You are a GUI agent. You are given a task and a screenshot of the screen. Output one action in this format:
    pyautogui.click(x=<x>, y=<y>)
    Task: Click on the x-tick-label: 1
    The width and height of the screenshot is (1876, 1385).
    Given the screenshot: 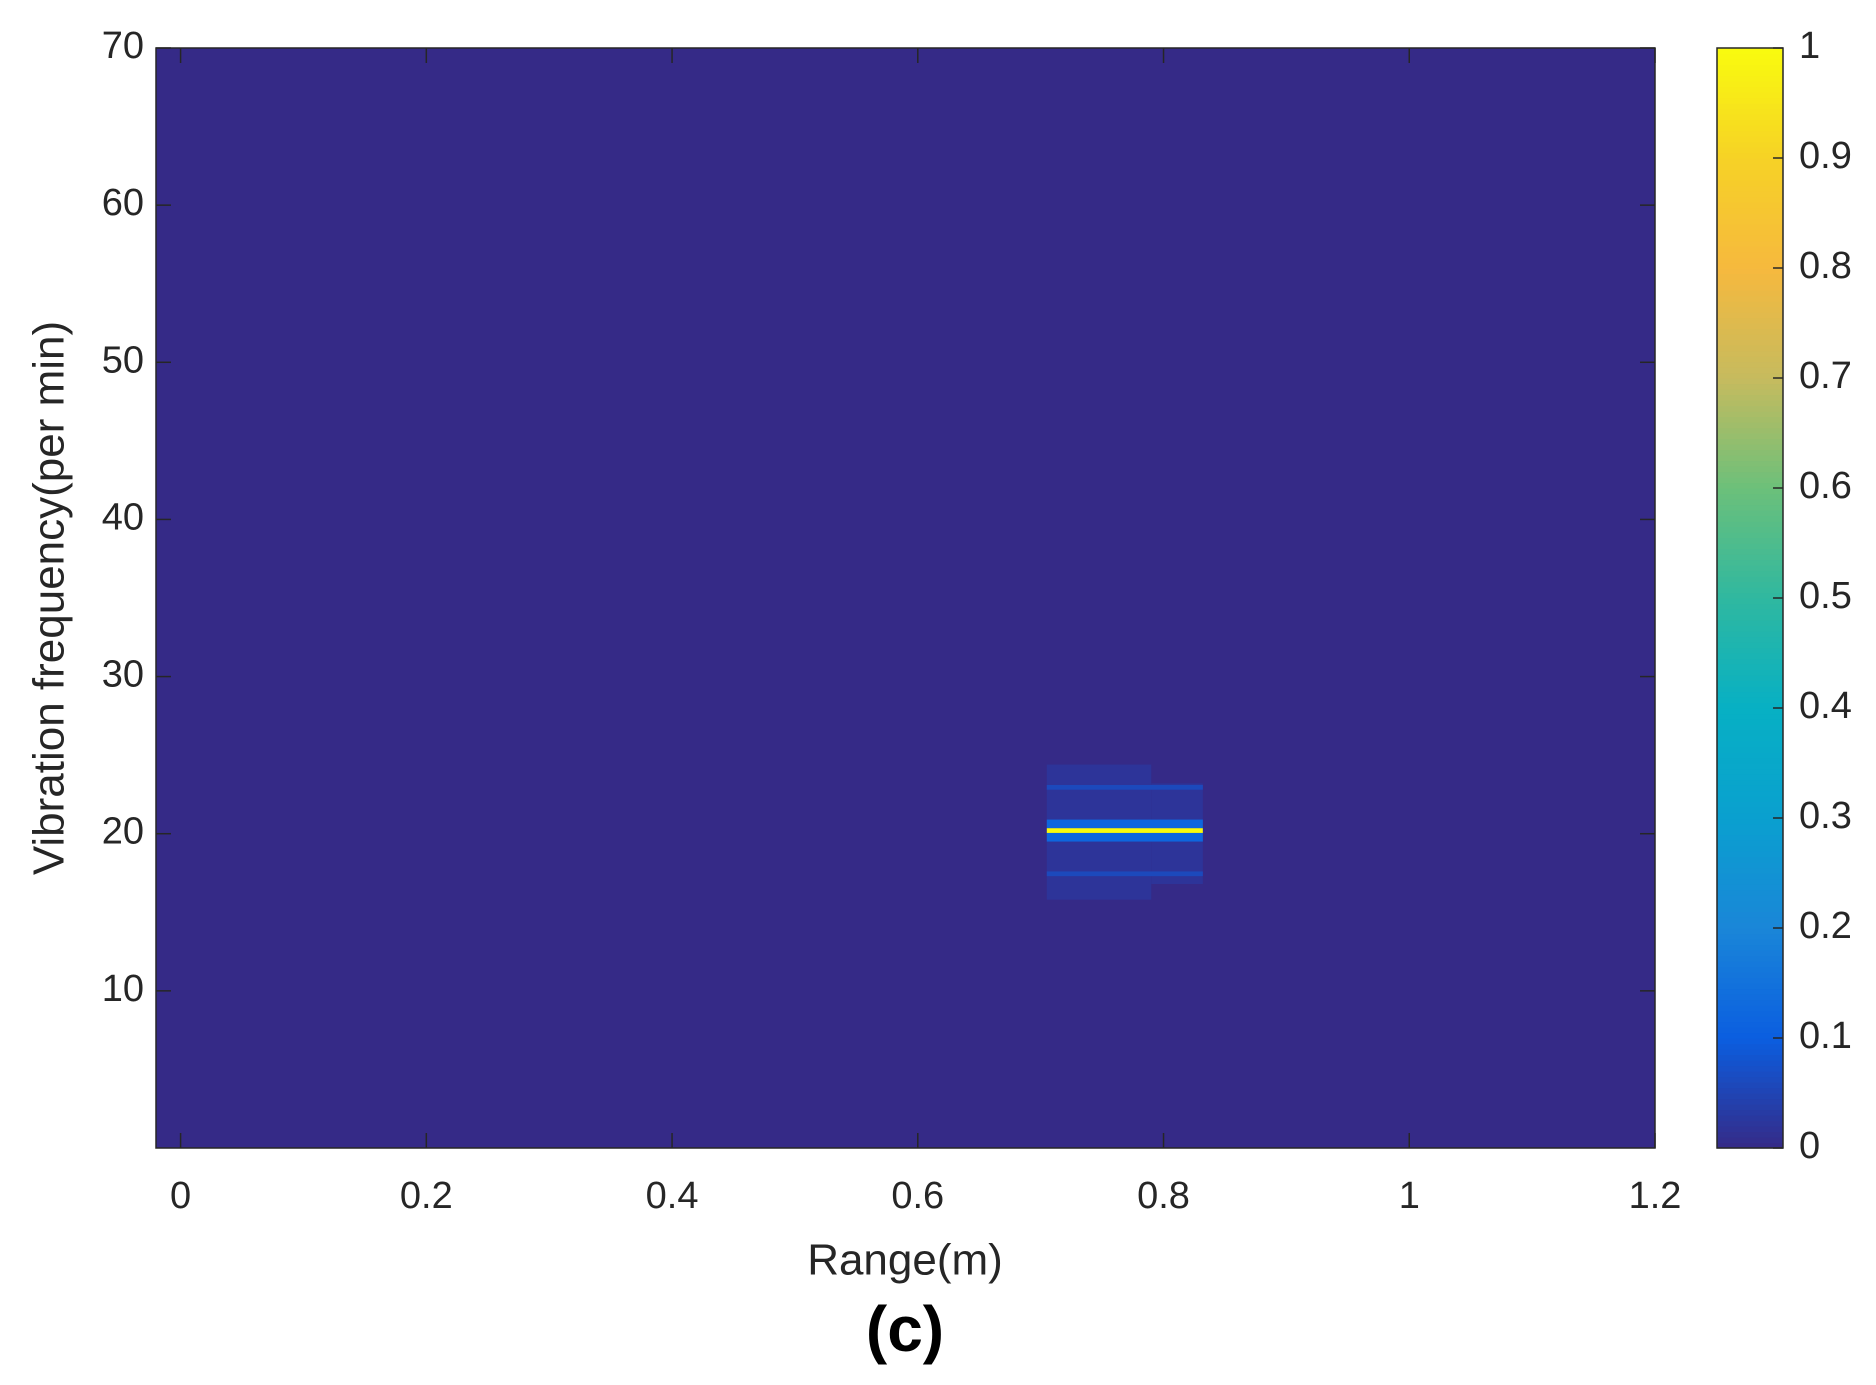 What is the action you would take?
    pyautogui.click(x=1409, y=1196)
    